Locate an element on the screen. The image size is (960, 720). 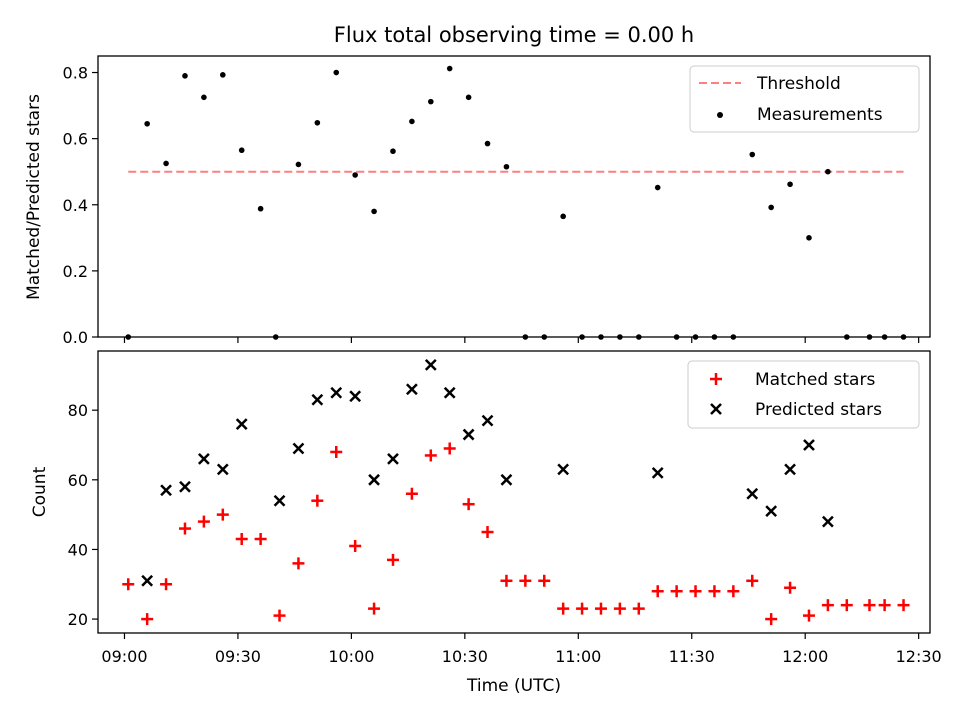
count-x-tick-label: 10:00 is located at coordinates (351, 656).